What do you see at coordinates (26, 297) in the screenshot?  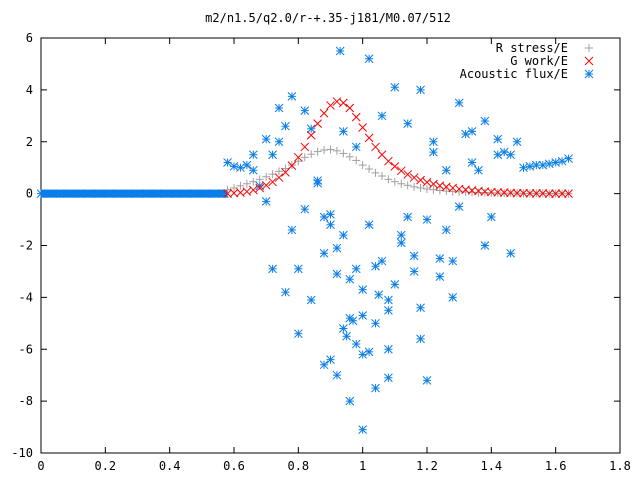 I see `y-tick-label: -4` at bounding box center [26, 297].